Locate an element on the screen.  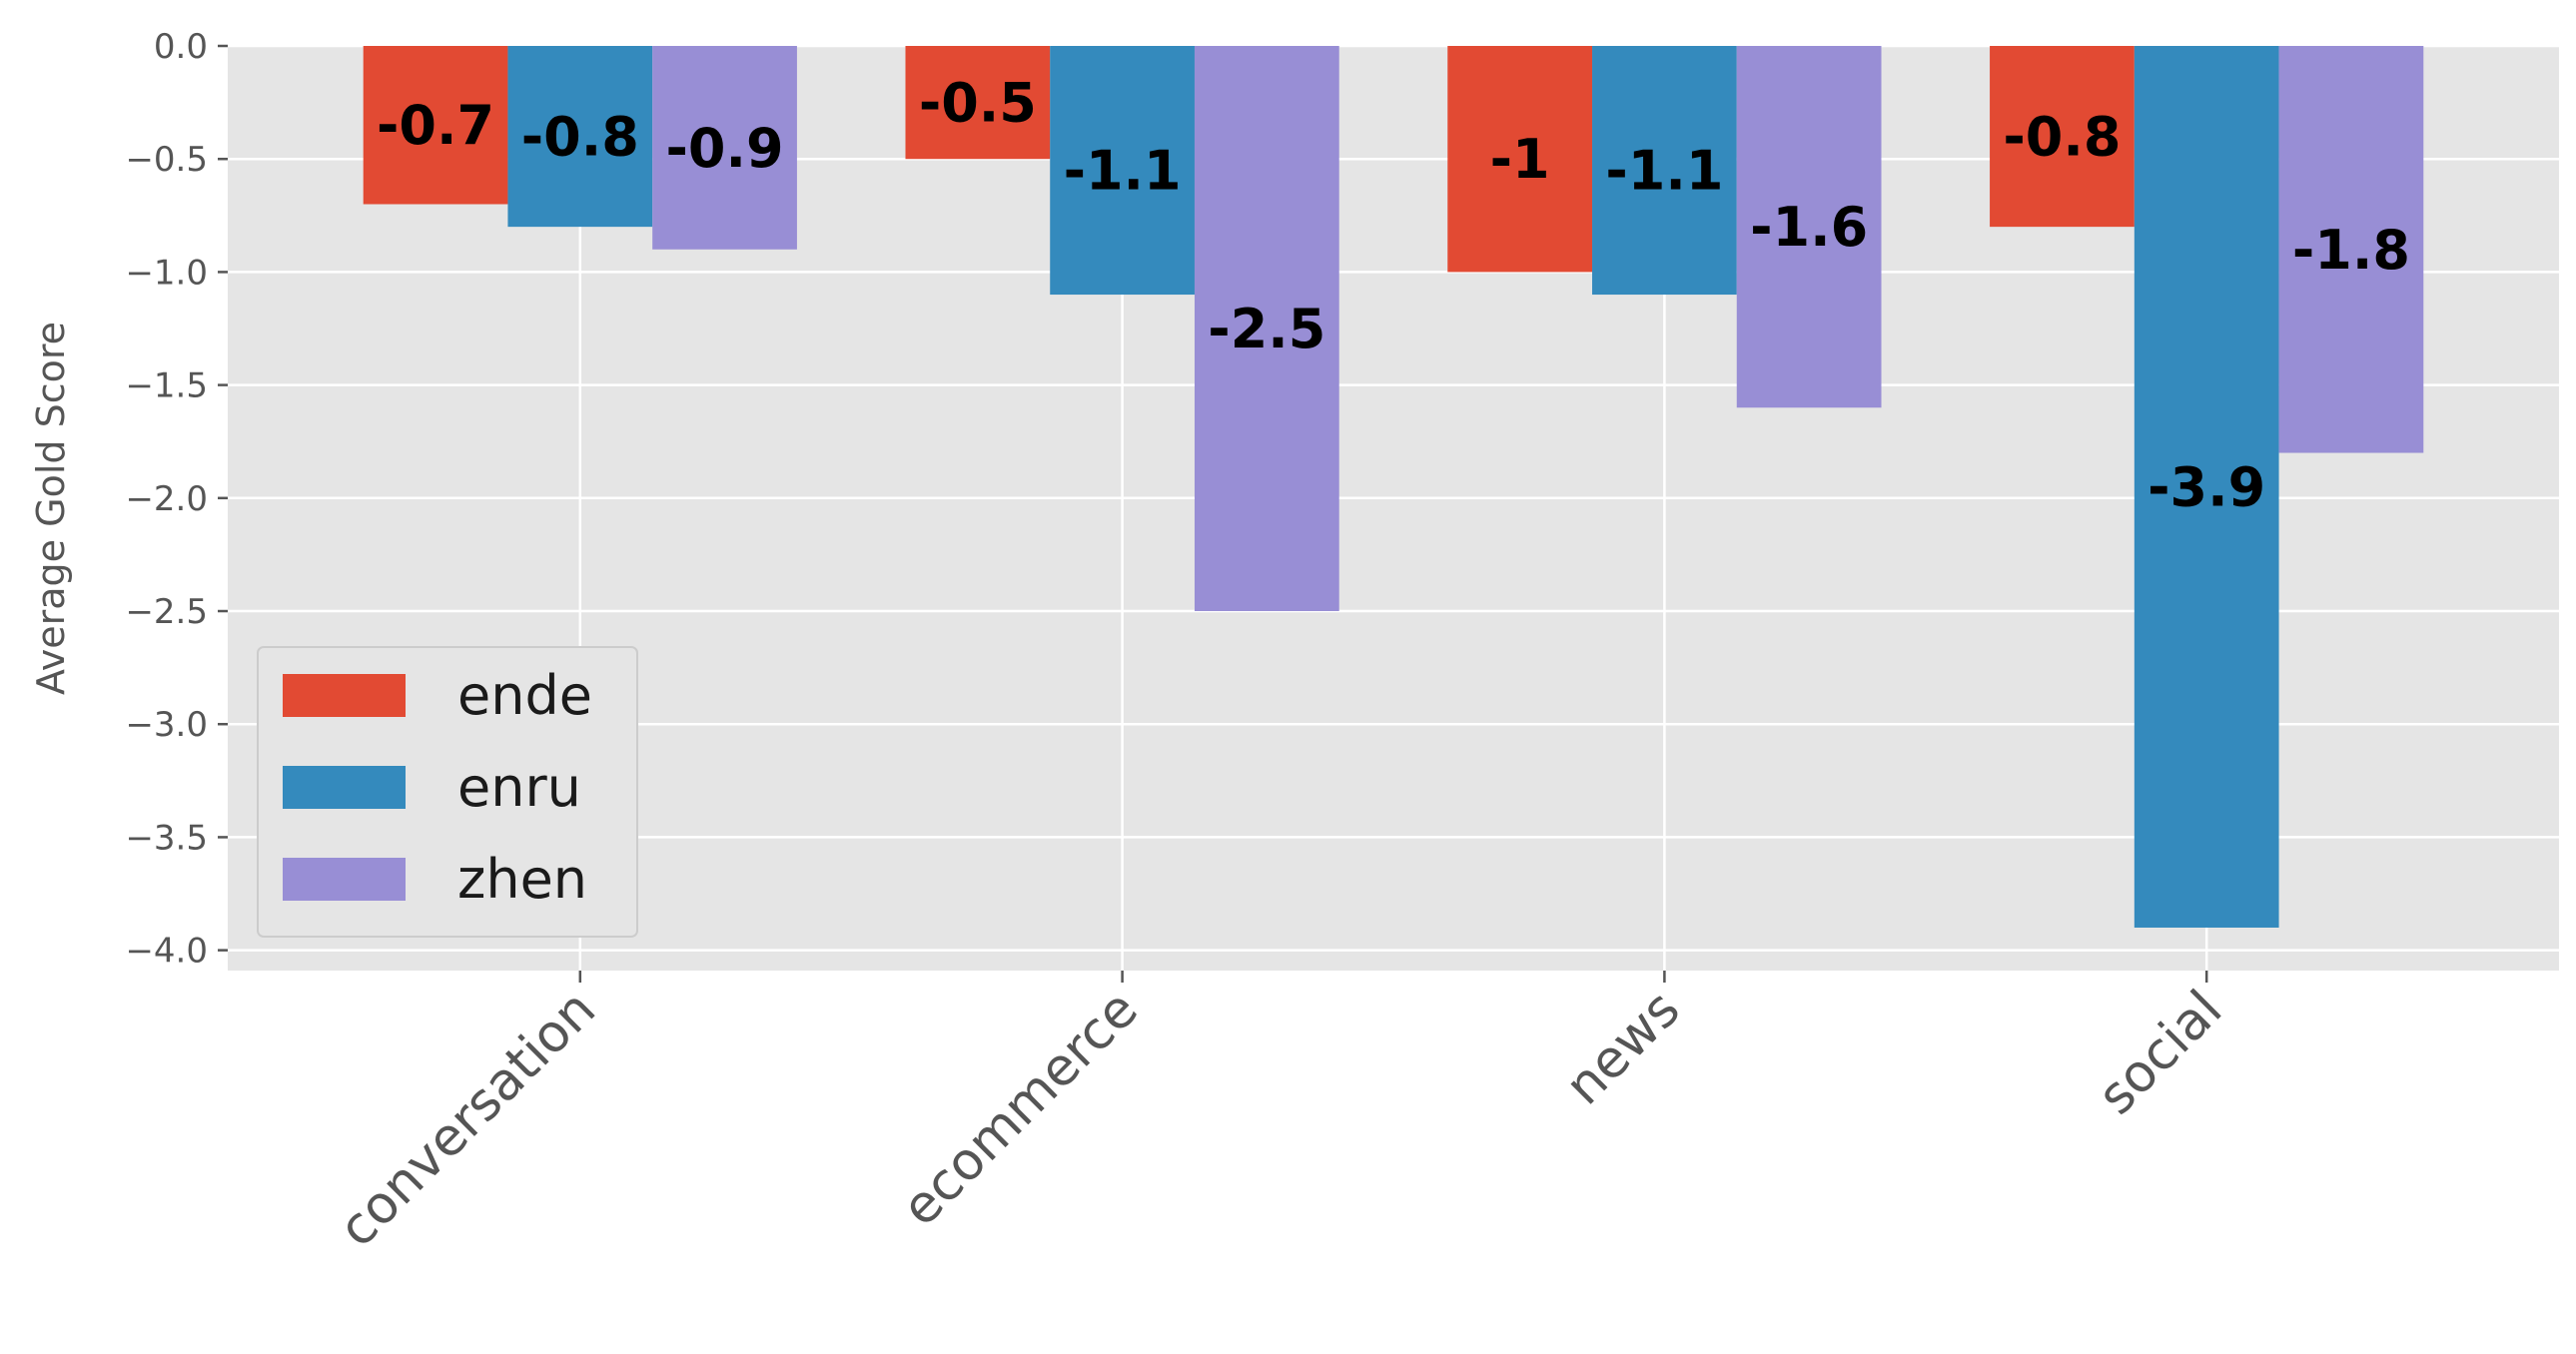
legend-label-zhen: zhen is located at coordinates (522, 880).